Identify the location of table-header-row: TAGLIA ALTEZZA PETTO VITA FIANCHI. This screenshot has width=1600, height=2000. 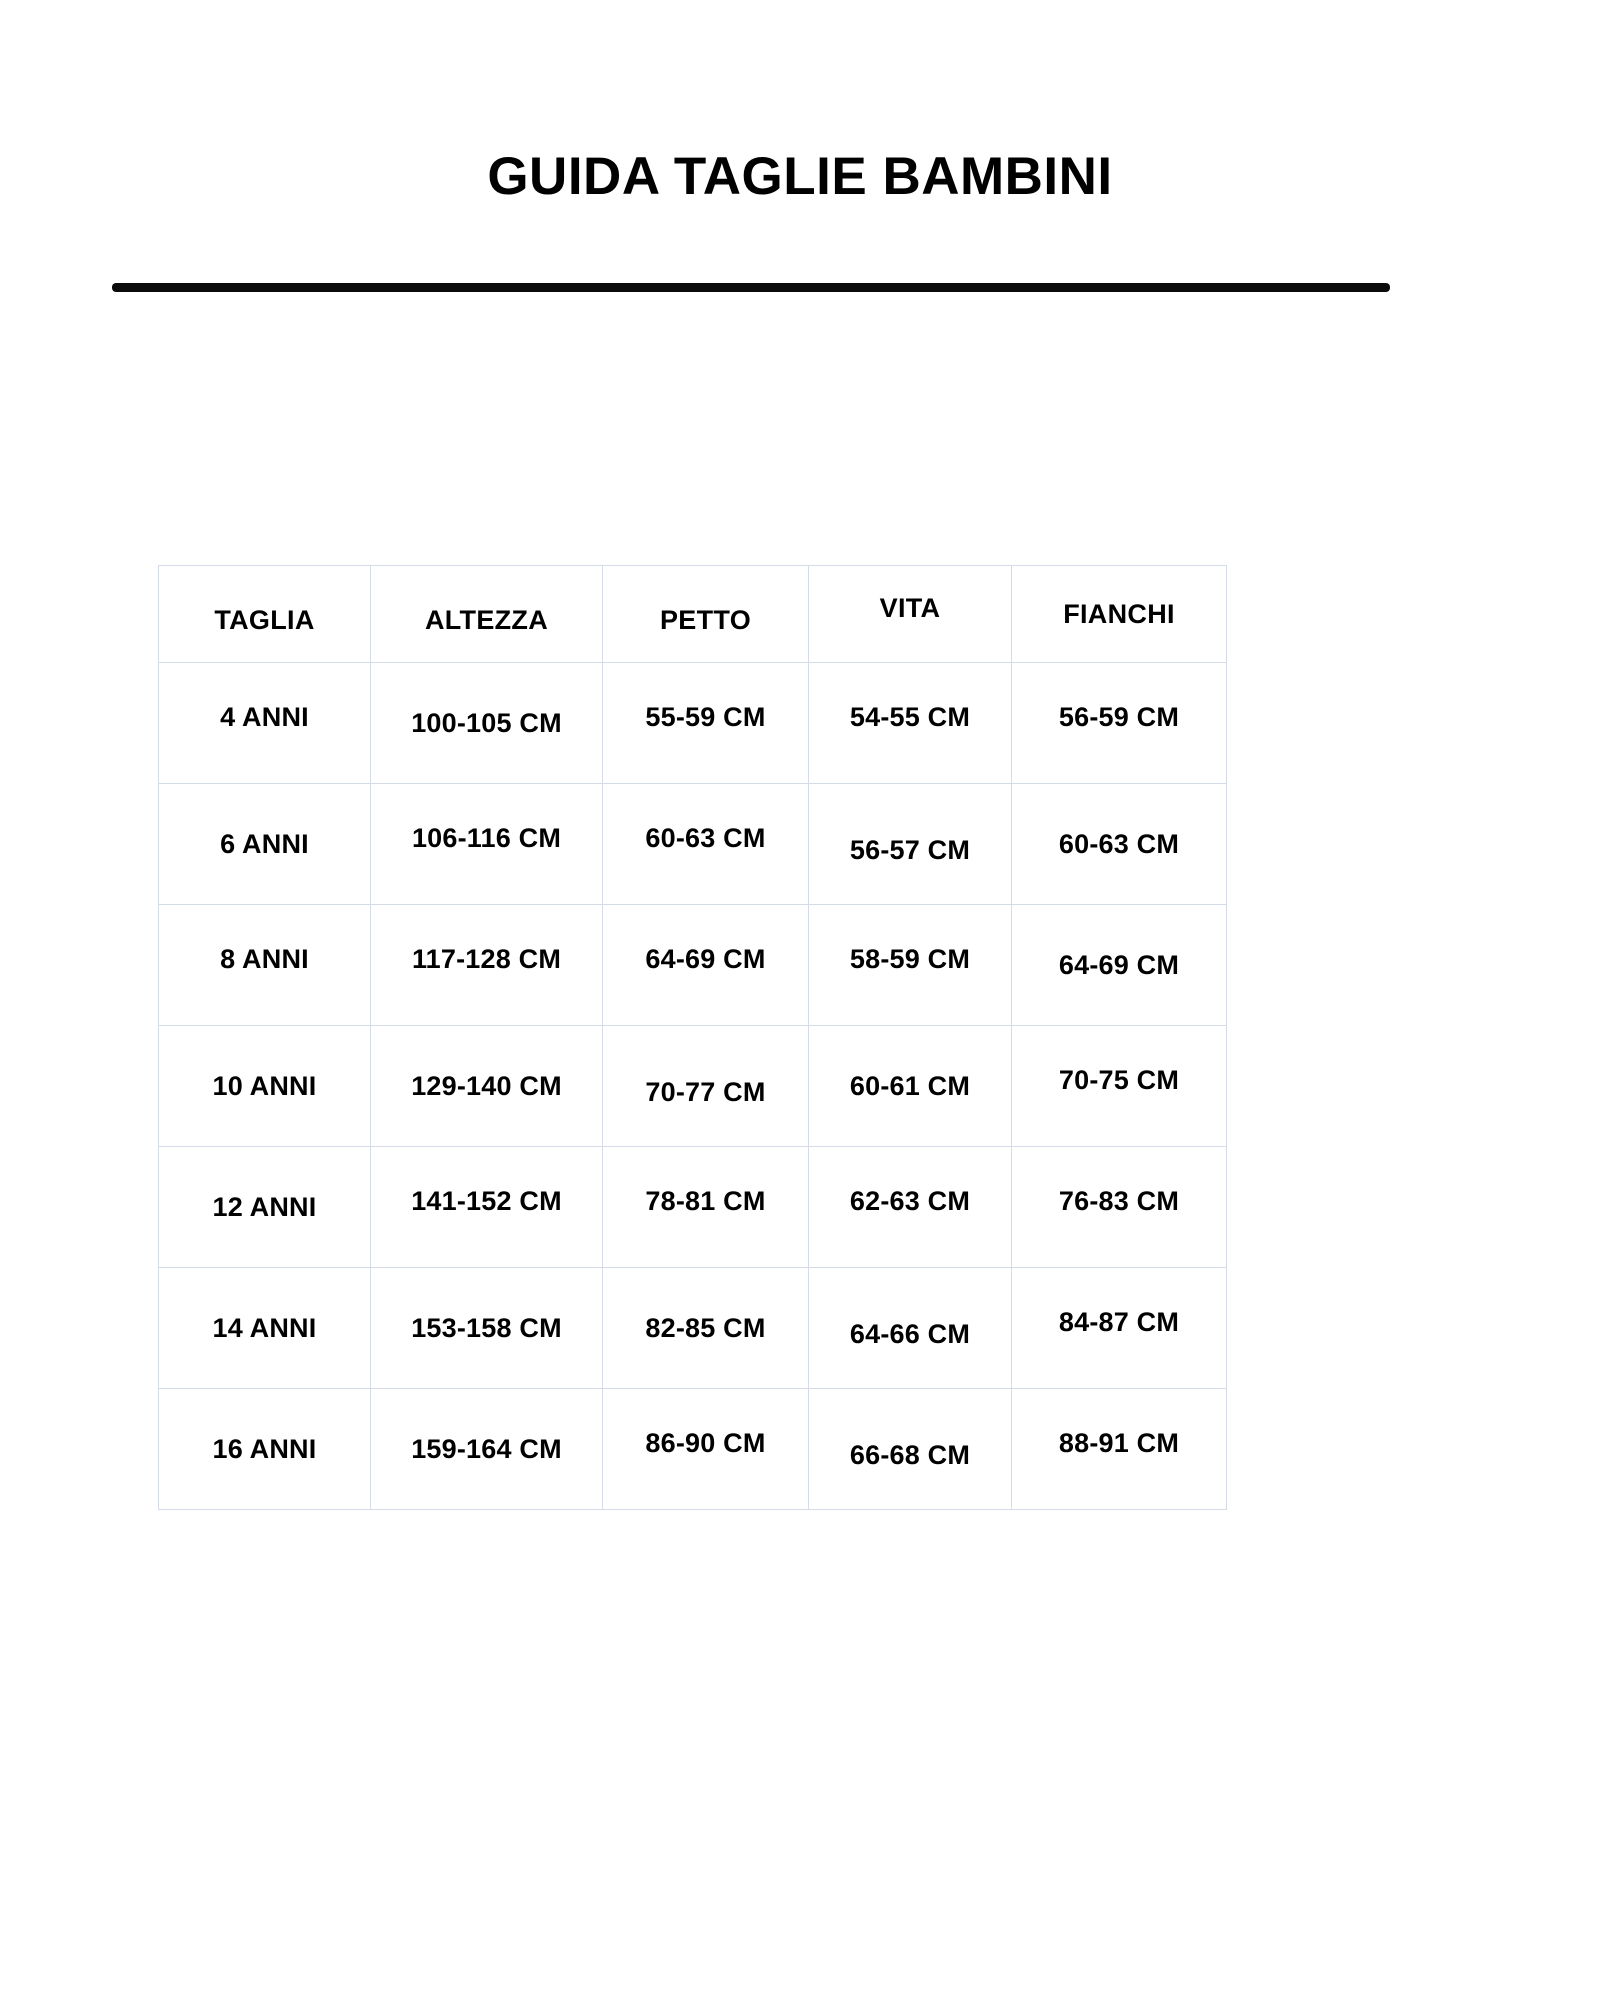
(692, 614).